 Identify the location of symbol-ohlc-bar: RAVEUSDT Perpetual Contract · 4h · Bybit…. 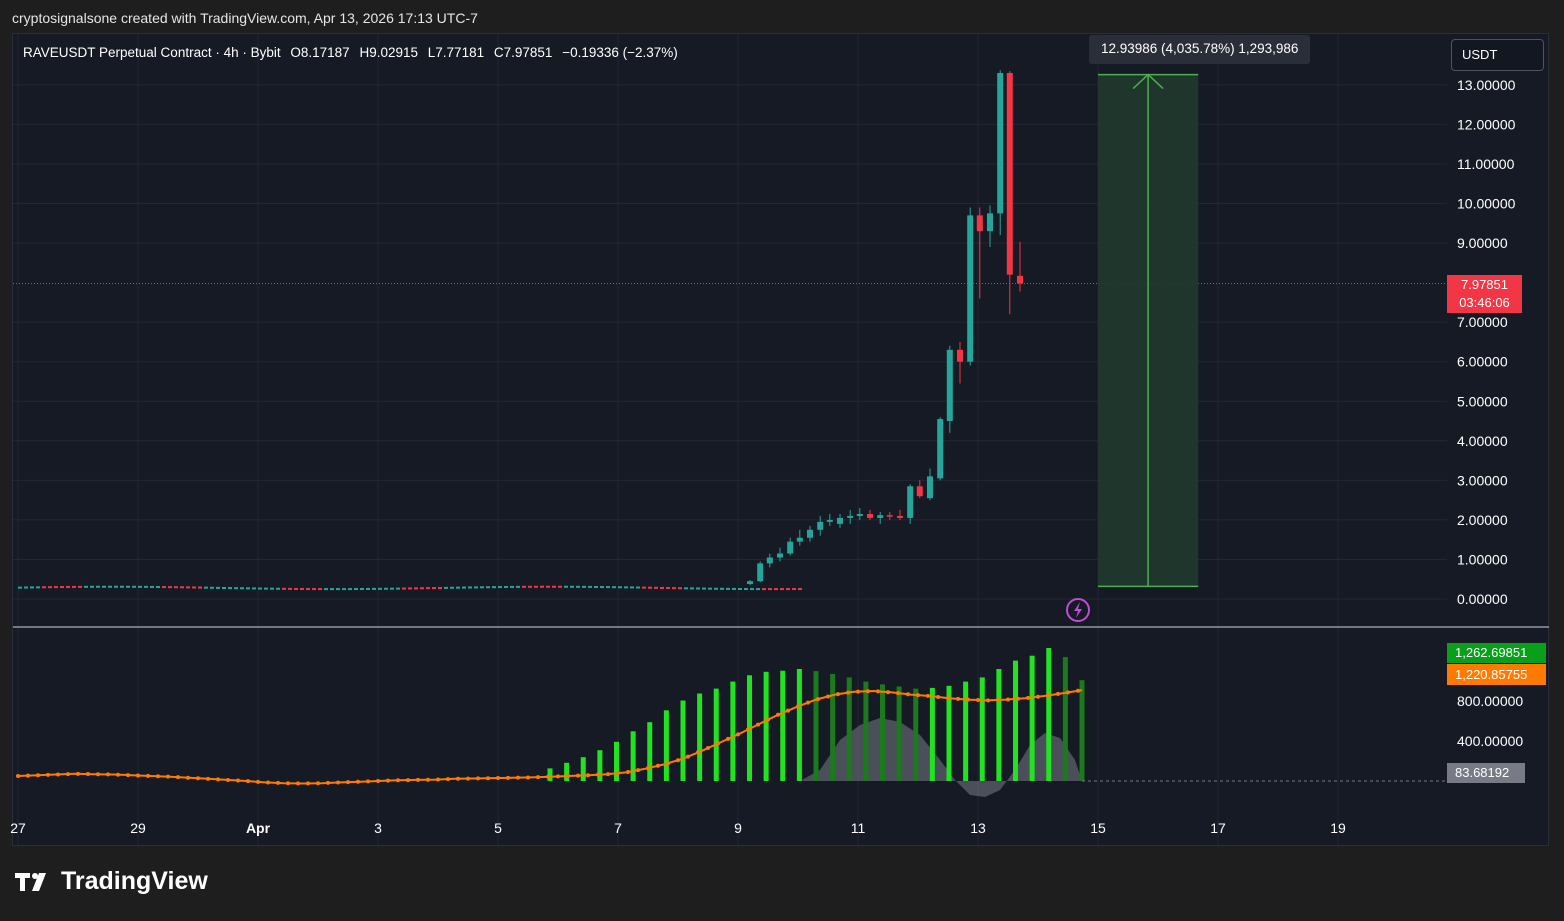
(353, 52).